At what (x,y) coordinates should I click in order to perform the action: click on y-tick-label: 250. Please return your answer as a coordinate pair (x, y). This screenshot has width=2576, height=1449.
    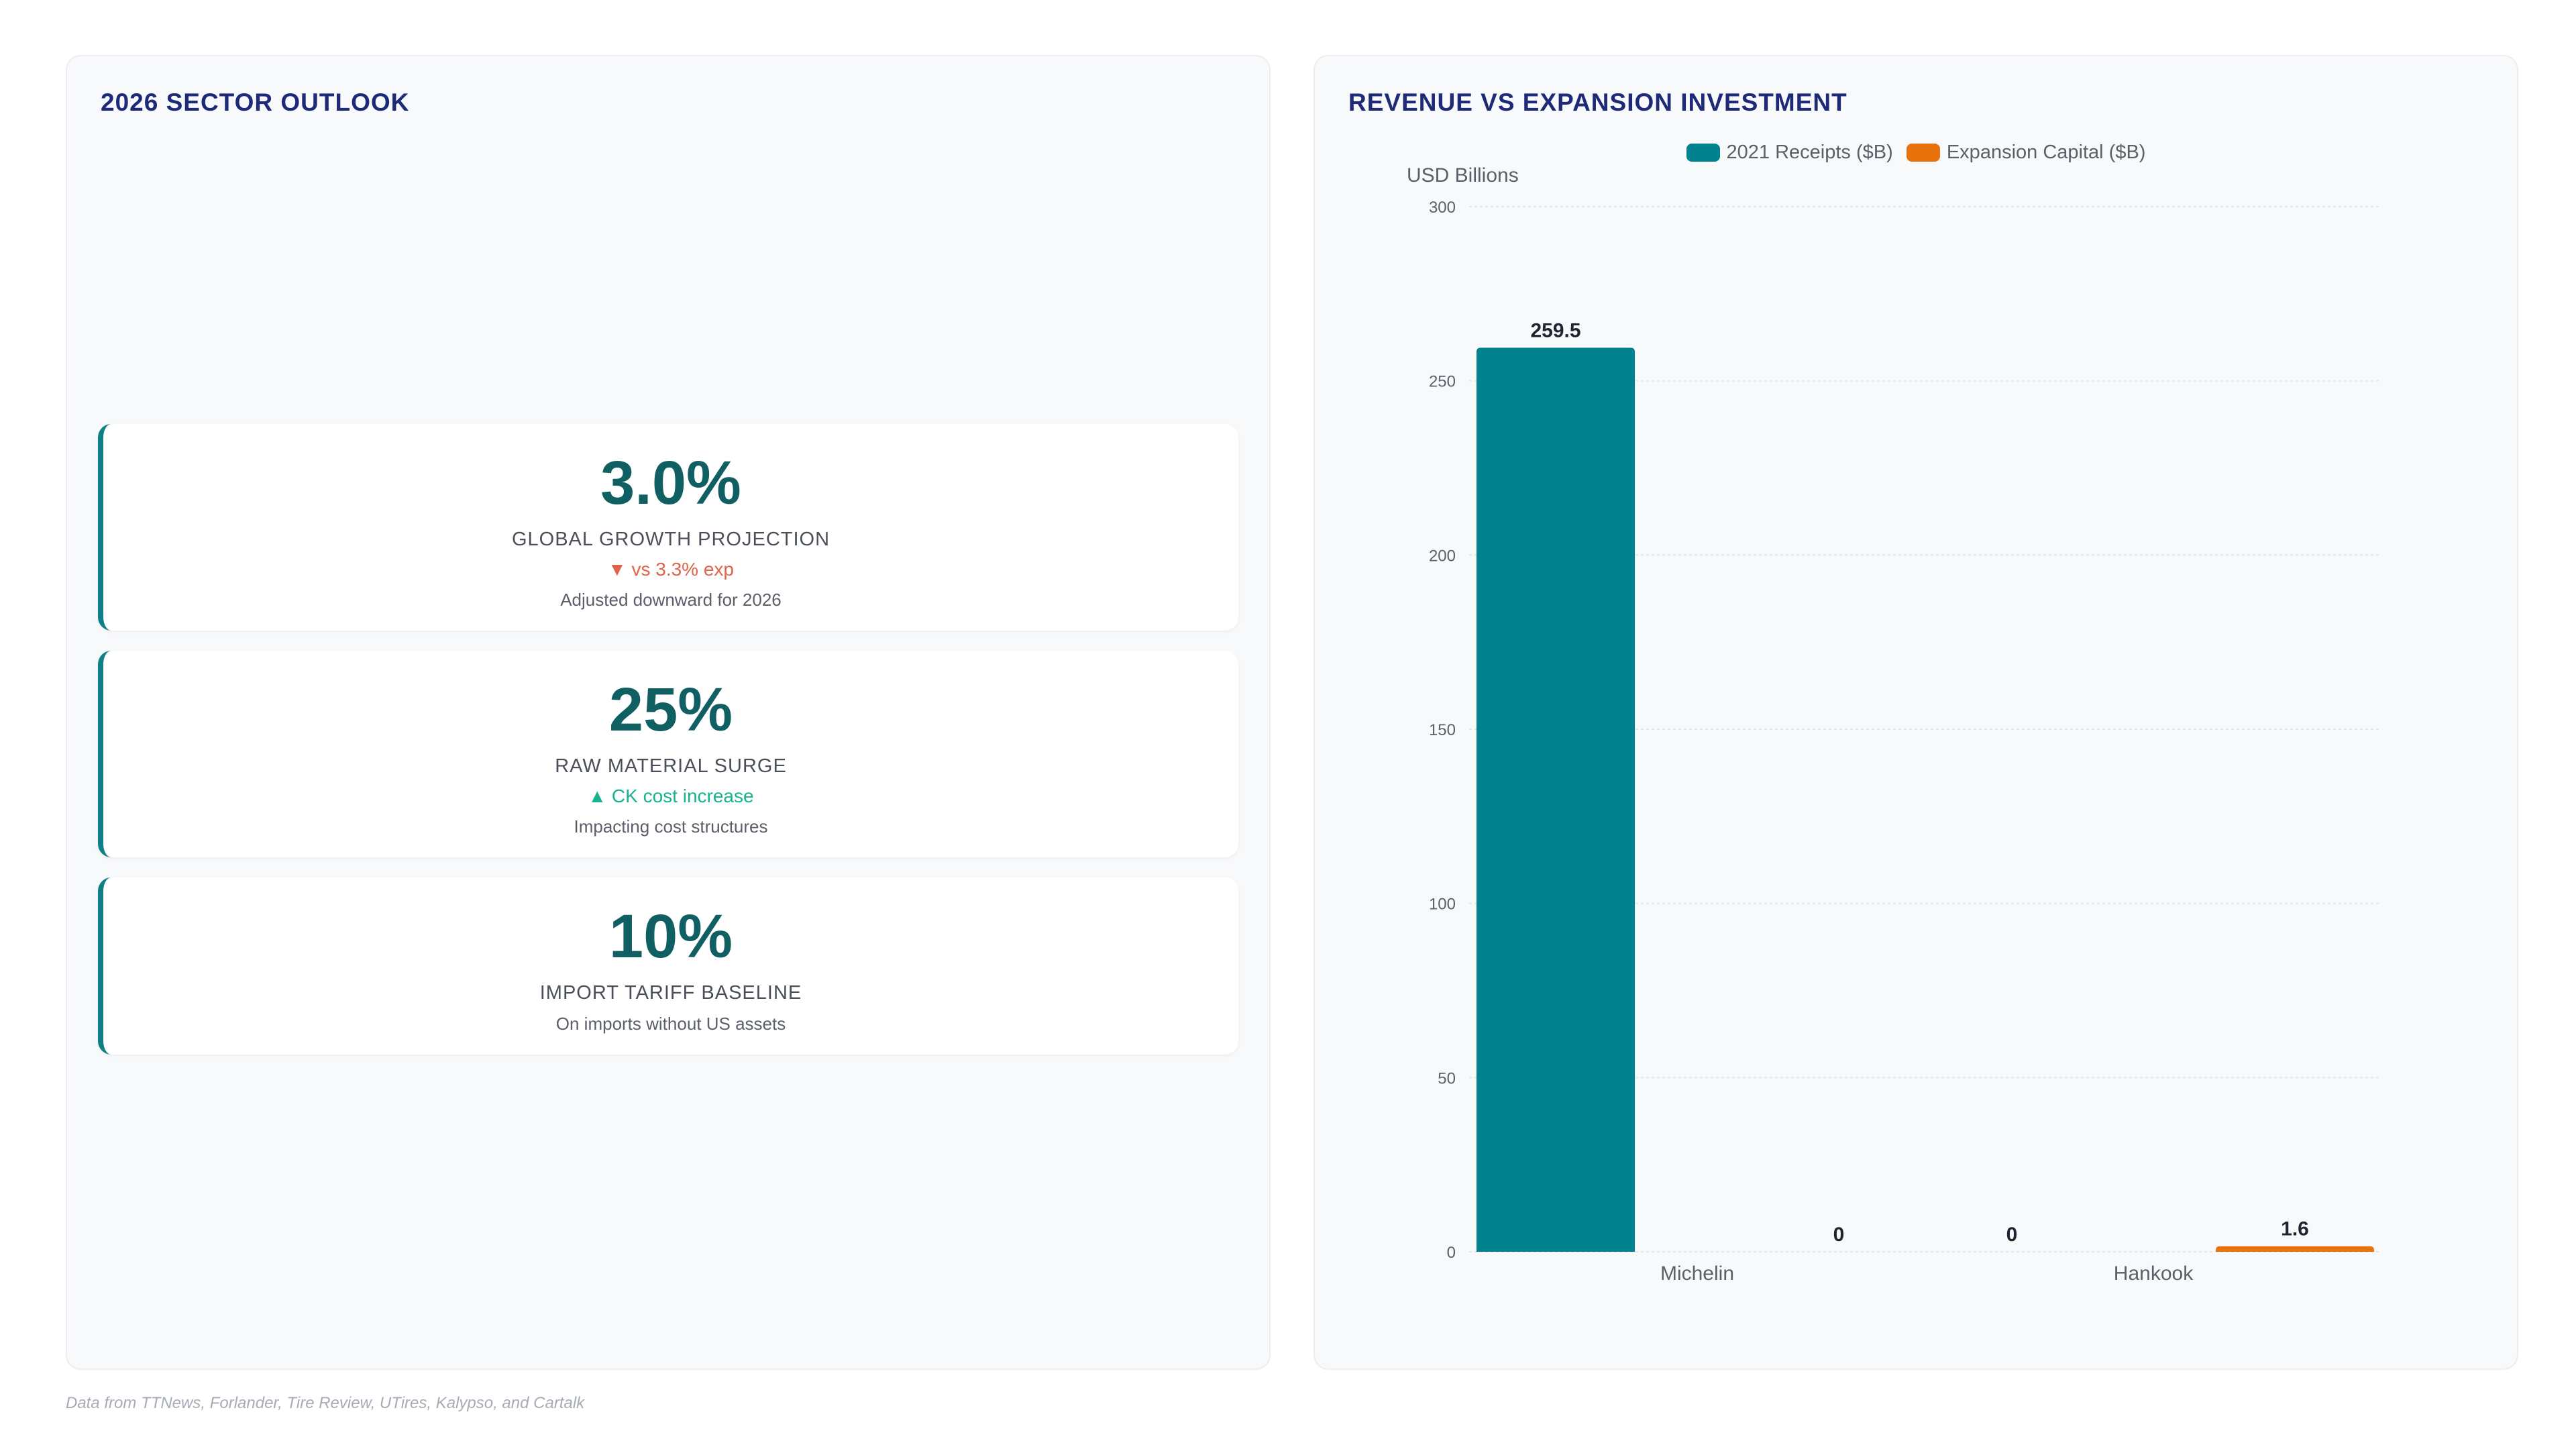
    Looking at the image, I should click on (1442, 382).